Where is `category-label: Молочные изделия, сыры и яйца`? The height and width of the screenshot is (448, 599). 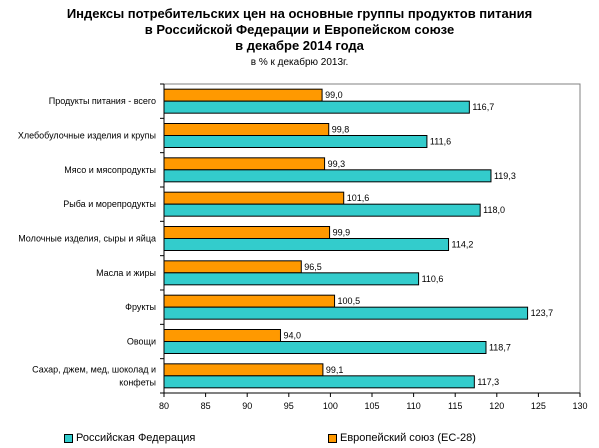
category-label: Молочные изделия, сыры и яйца is located at coordinates (87, 239).